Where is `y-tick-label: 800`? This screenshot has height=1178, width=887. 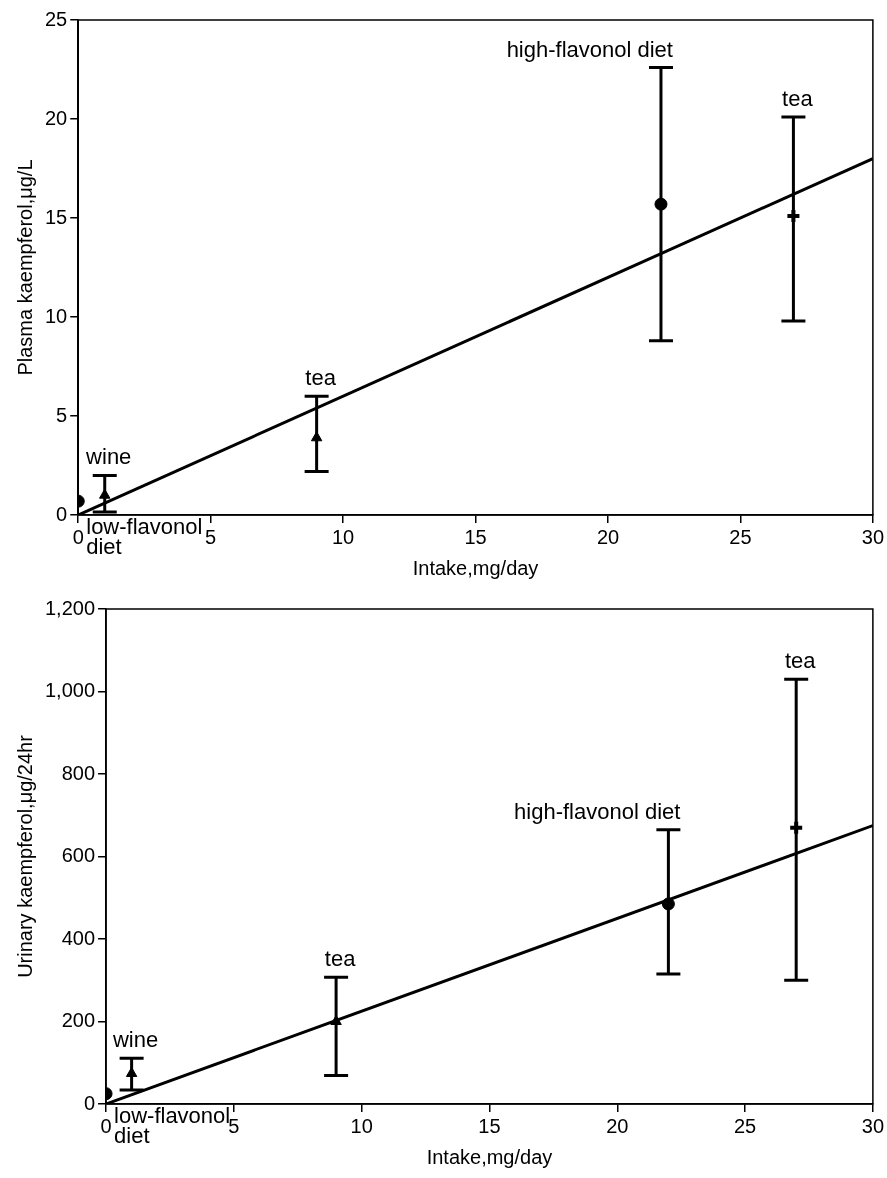
y-tick-label: 800 is located at coordinates (78, 772).